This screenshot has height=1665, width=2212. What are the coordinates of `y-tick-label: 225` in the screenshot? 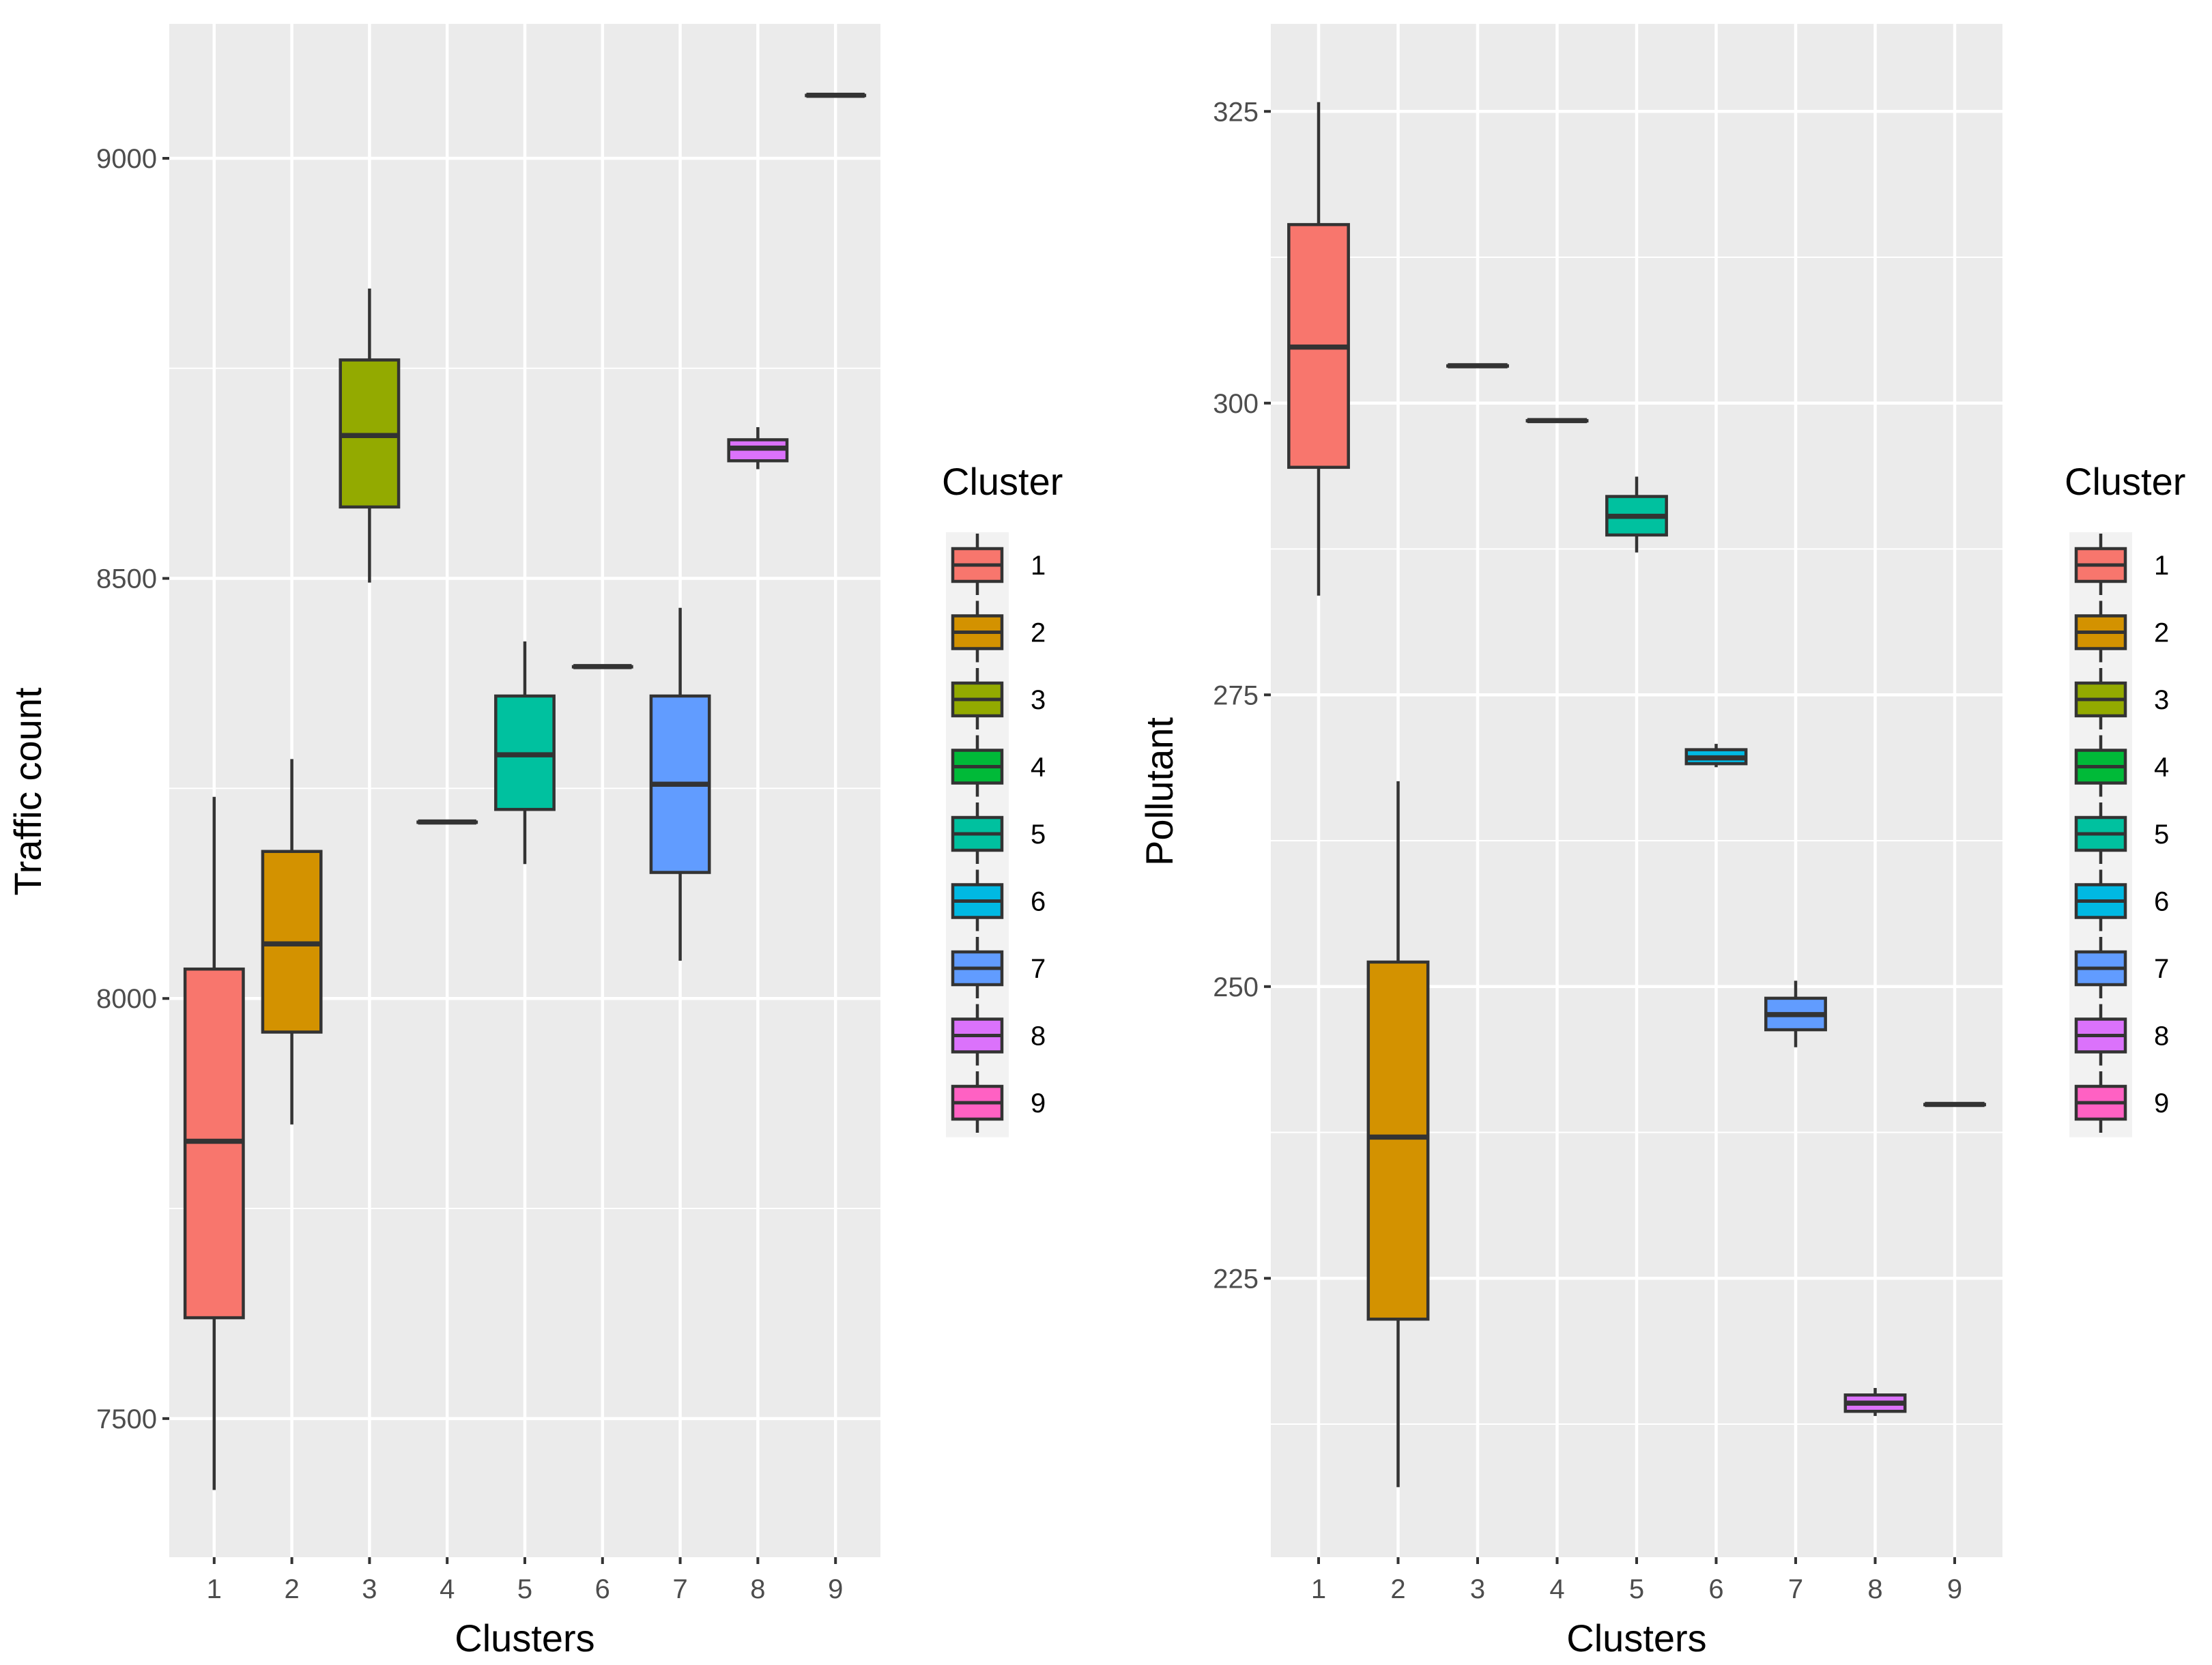 It's located at (1236, 1279).